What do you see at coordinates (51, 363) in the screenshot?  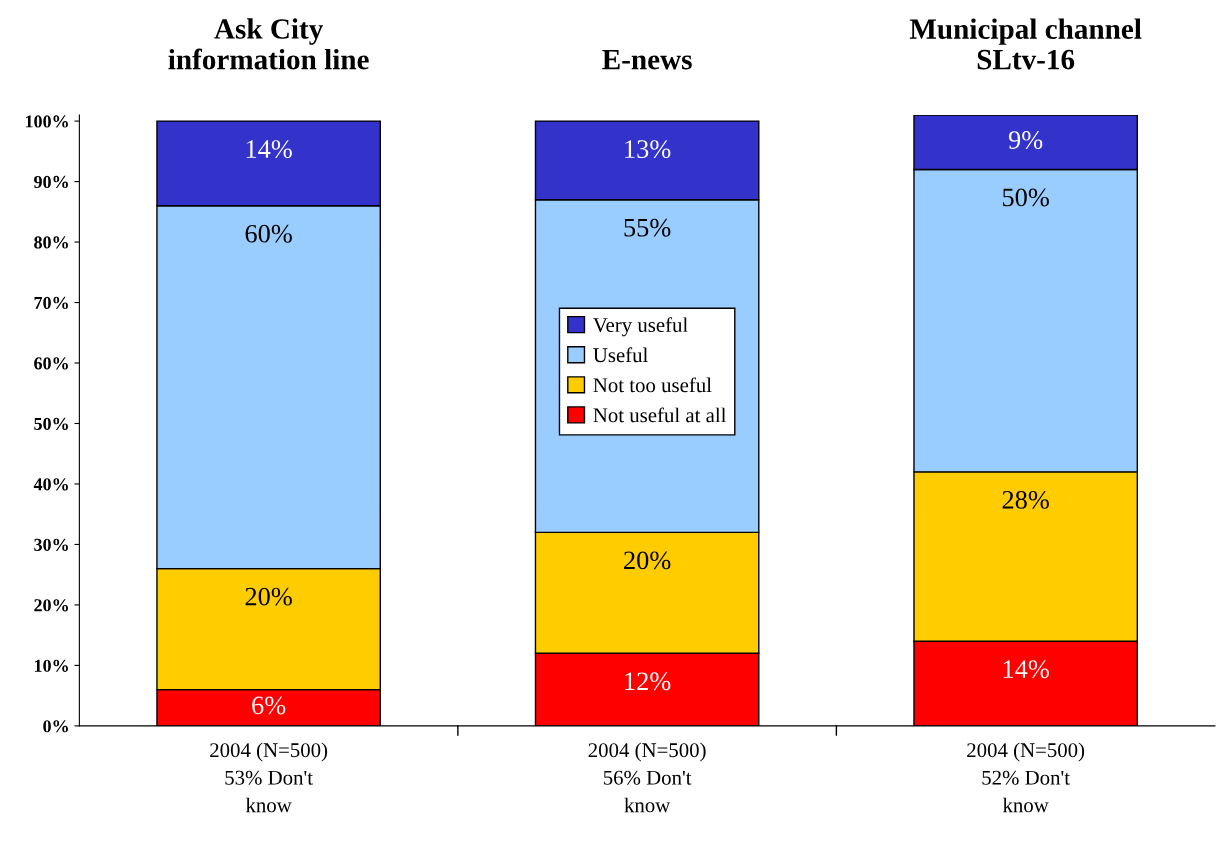 I see `y-tick-label: 60%` at bounding box center [51, 363].